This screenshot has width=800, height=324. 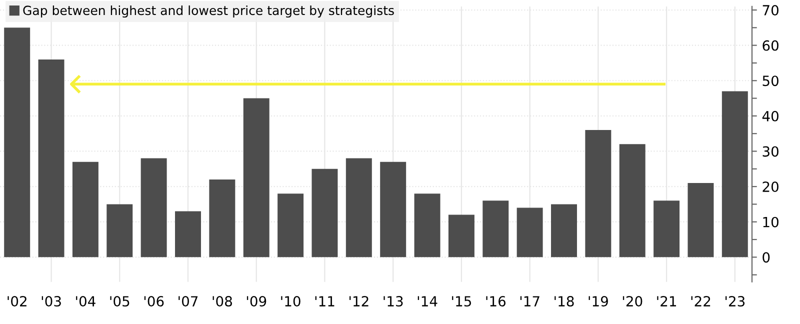 What do you see at coordinates (770, 187) in the screenshot?
I see `y-tick-label: 20` at bounding box center [770, 187].